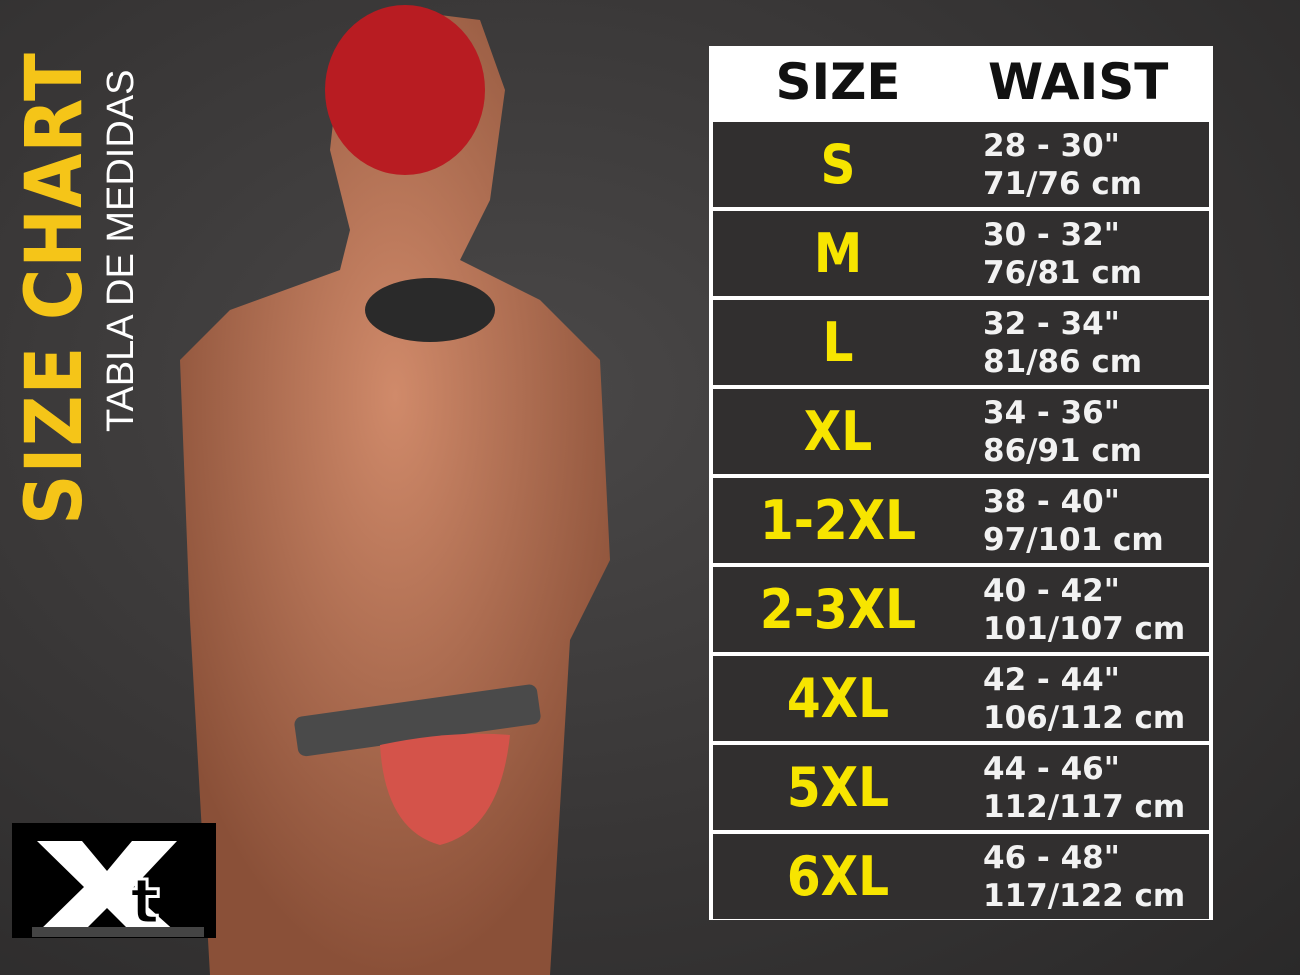 Image resolution: width=1300 pixels, height=975 pixels. What do you see at coordinates (1051, 412) in the screenshot?
I see `waist-inches: 34 - 36"` at bounding box center [1051, 412].